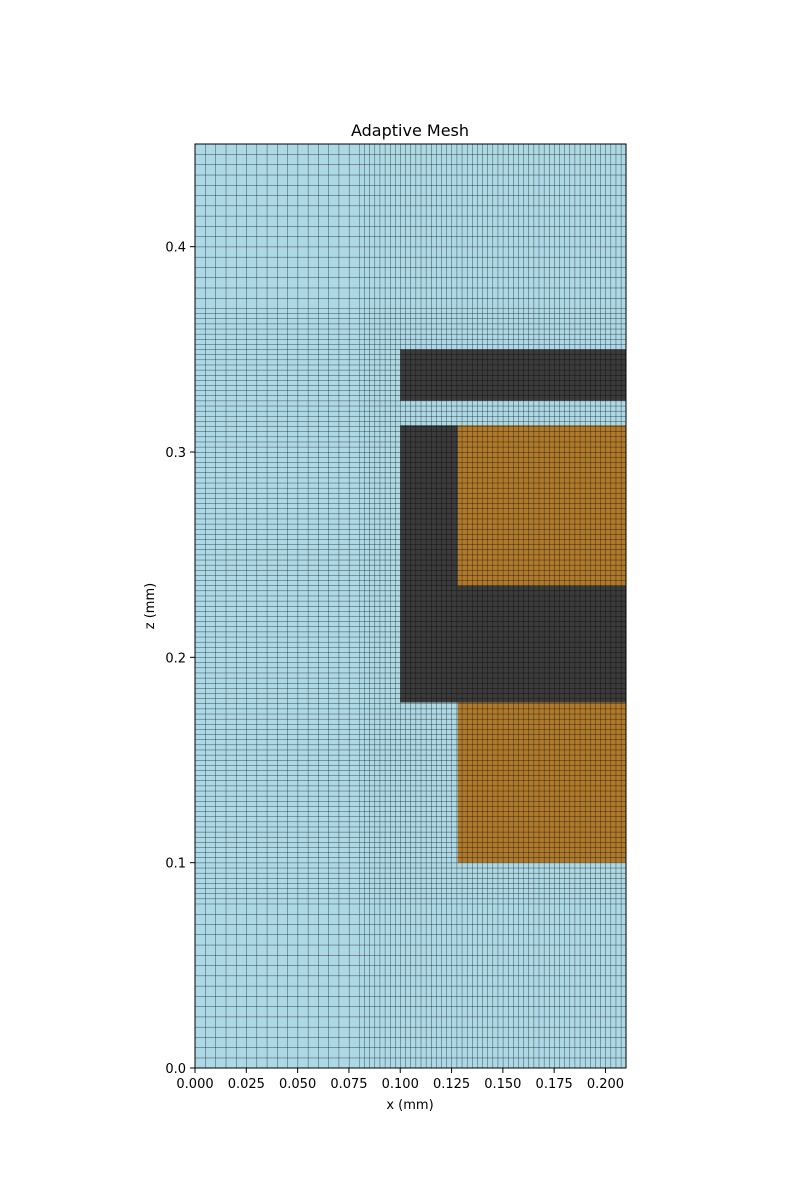  What do you see at coordinates (400, 1084) in the screenshot?
I see `x-tick-label: 0.100` at bounding box center [400, 1084].